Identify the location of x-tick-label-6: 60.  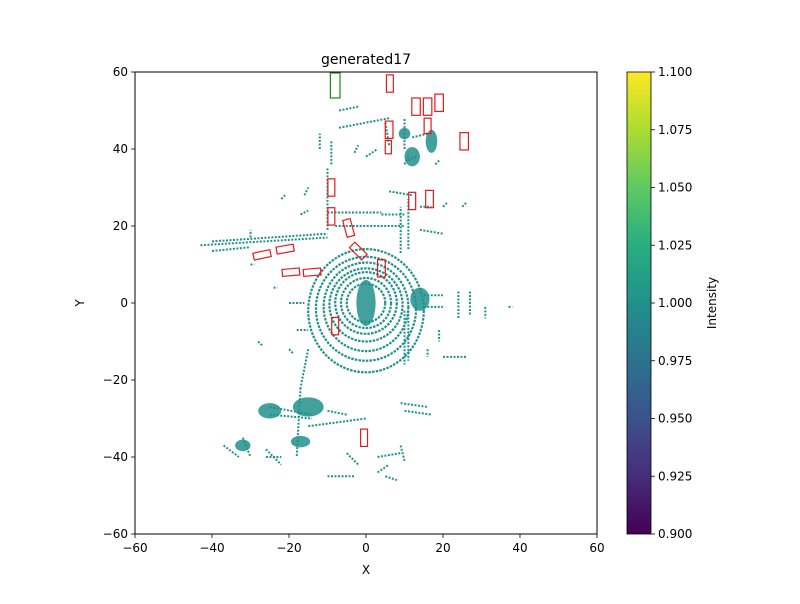
(596, 548).